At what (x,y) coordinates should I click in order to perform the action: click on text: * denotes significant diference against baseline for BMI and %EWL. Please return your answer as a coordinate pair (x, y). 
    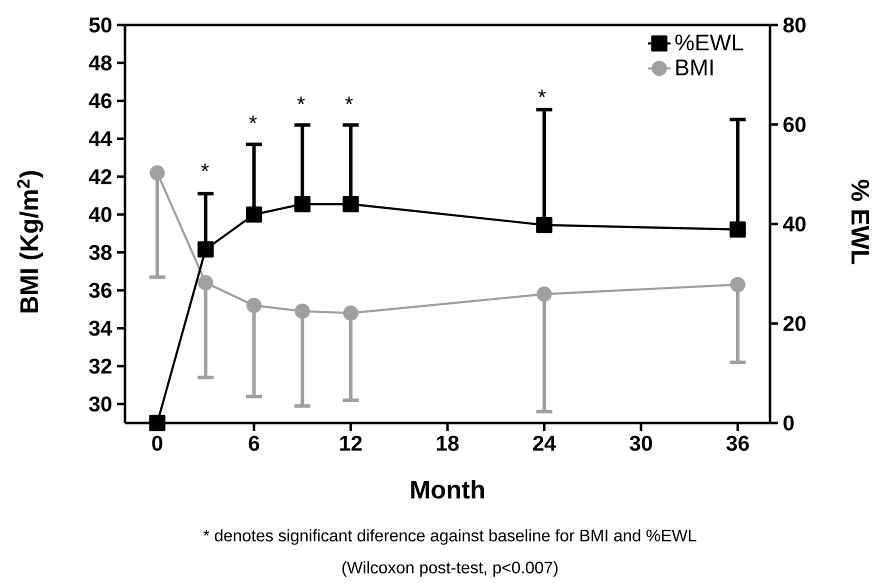
    Looking at the image, I should click on (449, 537).